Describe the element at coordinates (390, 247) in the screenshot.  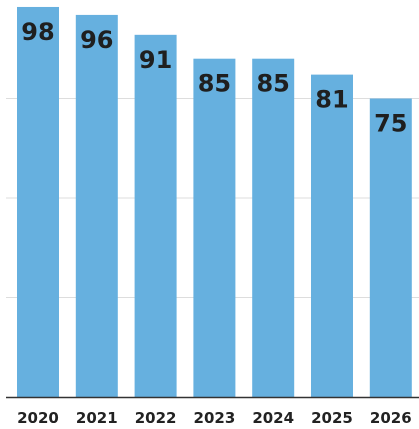
I see `bar-2026` at that location.